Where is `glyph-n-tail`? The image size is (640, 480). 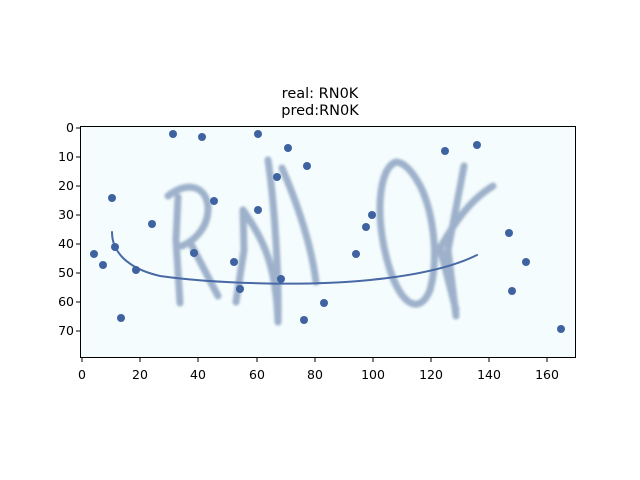
glyph-n-tail is located at coordinates (299, 225).